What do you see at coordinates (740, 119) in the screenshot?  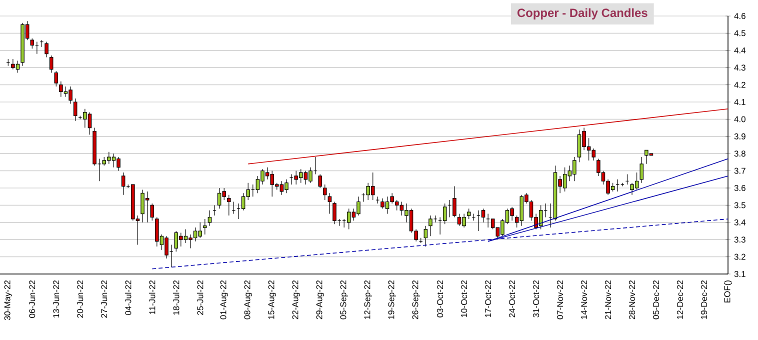 I see `y-tick-label: 4.0` at bounding box center [740, 119].